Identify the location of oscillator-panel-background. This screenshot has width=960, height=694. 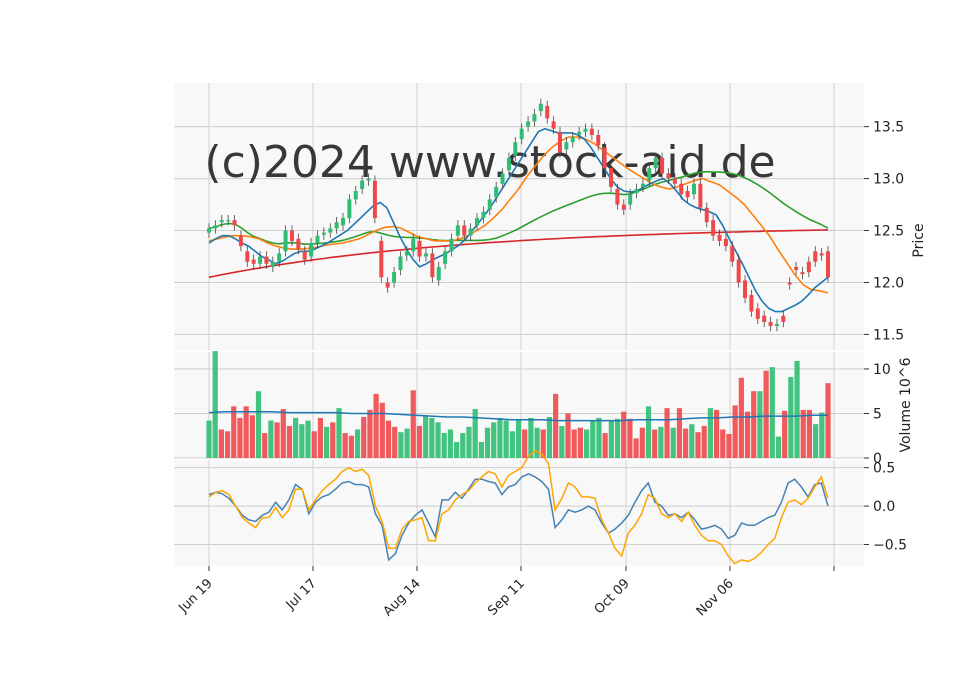
(519, 513).